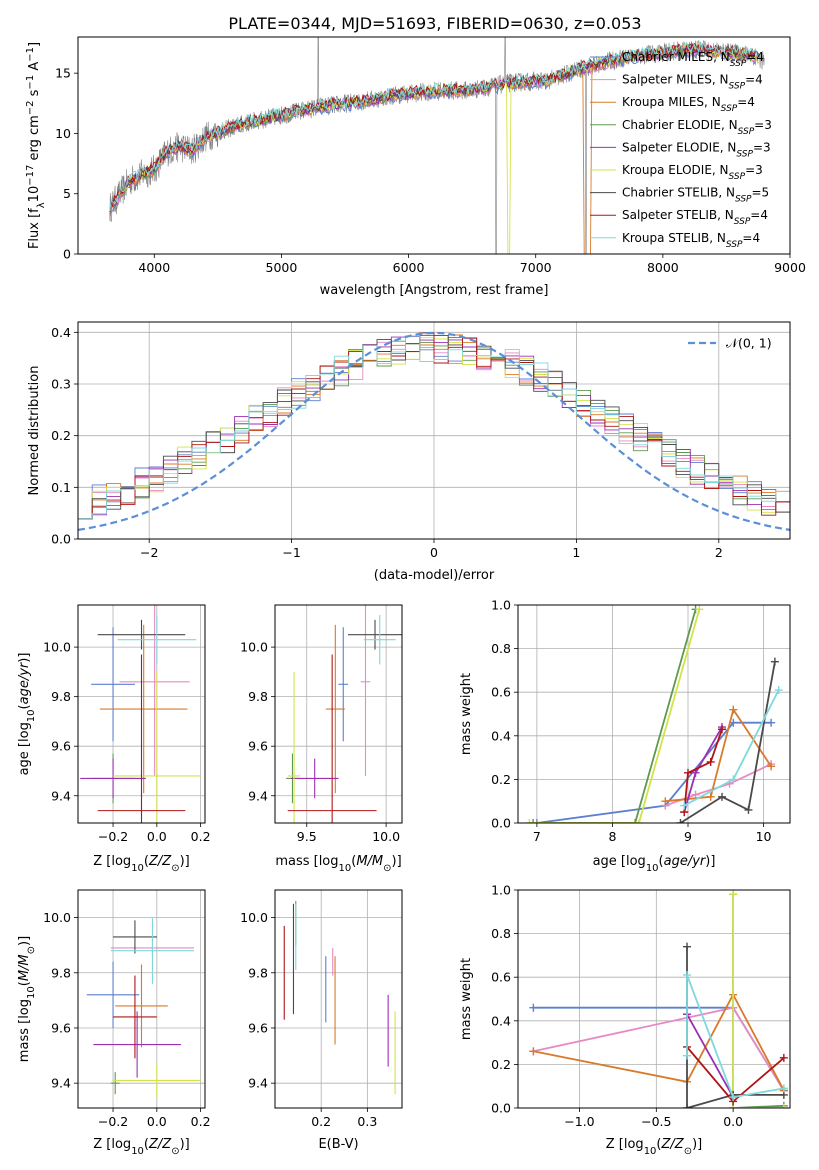  I want to click on label-part: A, so click(34, 68).